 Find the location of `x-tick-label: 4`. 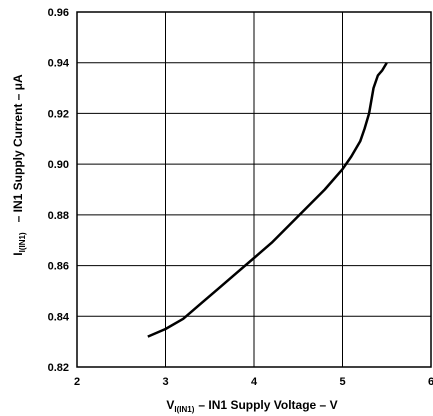

x-tick-label: 4 is located at coordinates (254, 382).